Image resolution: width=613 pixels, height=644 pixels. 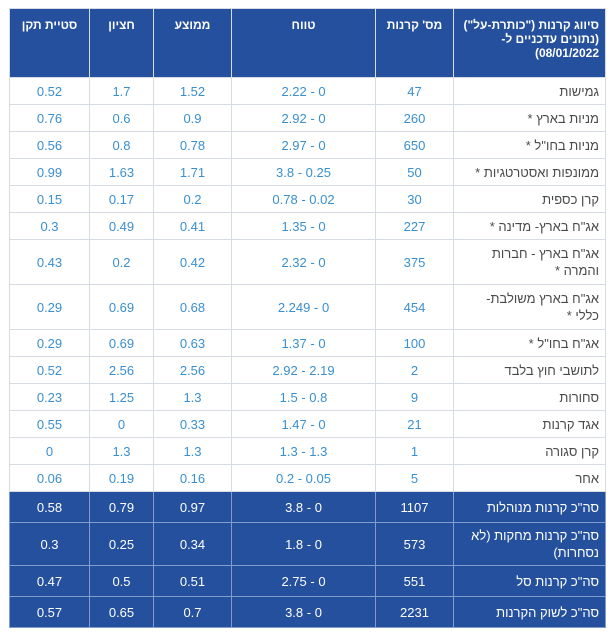 I want to click on table-row: לתושבי חוץ בלבד 2 2.19 - 2.92 2.56 2.56 0.52, so click(x=307, y=370).